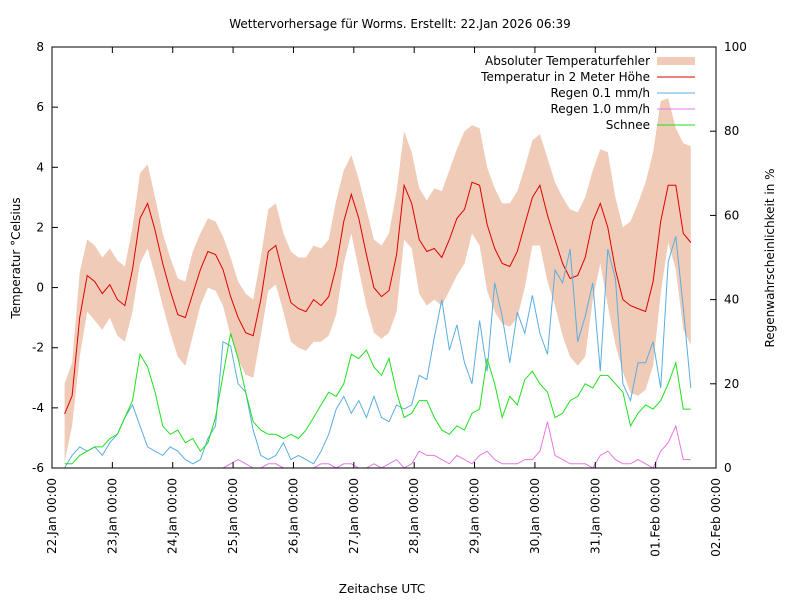 The image size is (800, 600). Describe the element at coordinates (354, 516) in the screenshot. I see `x-tick-label: 27.Jan 00:00` at that location.